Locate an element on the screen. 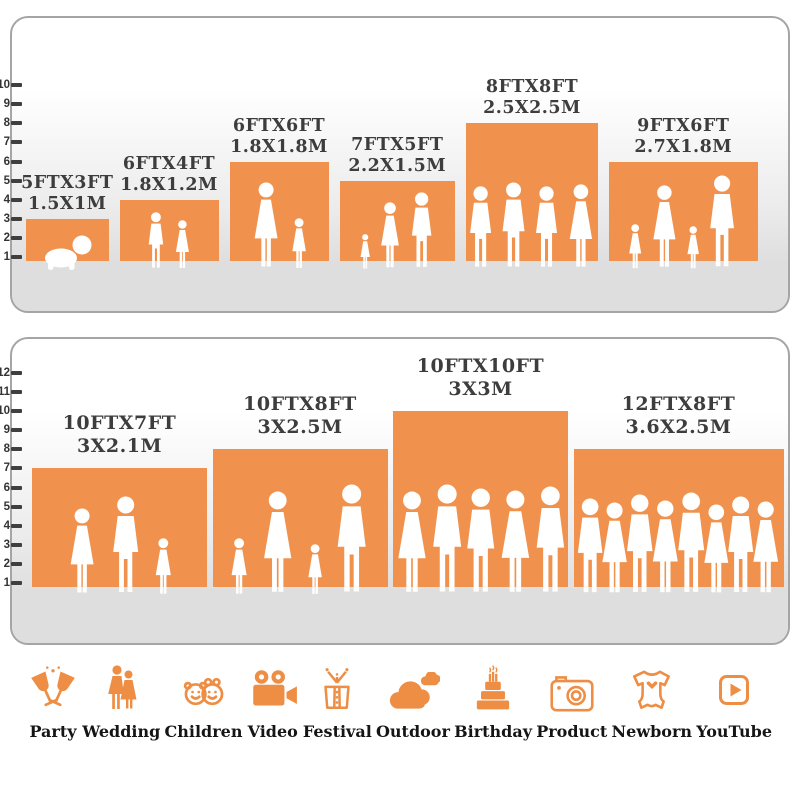 The height and width of the screenshot is (800, 800). bar-size-label: 5FTX3FT 1.5X1M is located at coordinates (67, 194).